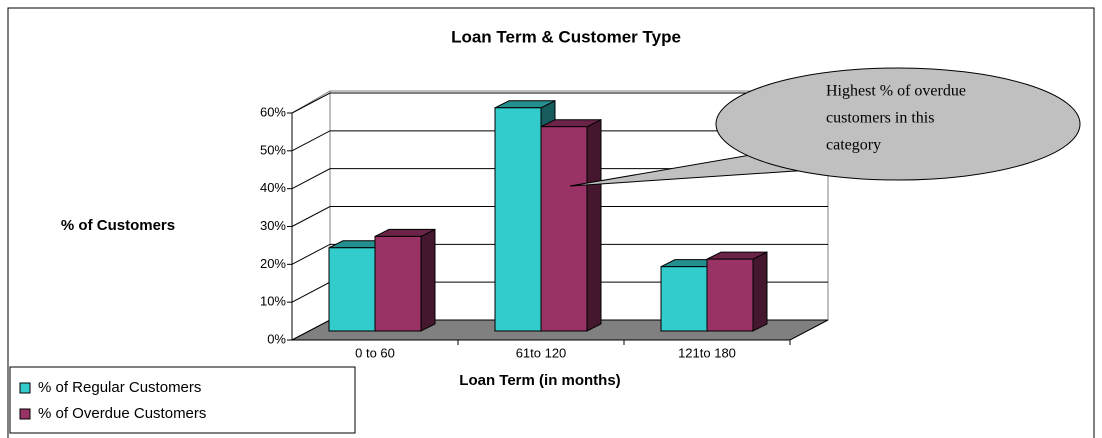  Describe the element at coordinates (896, 91) in the screenshot. I see `callout-text: Highest % of overdue` at that location.